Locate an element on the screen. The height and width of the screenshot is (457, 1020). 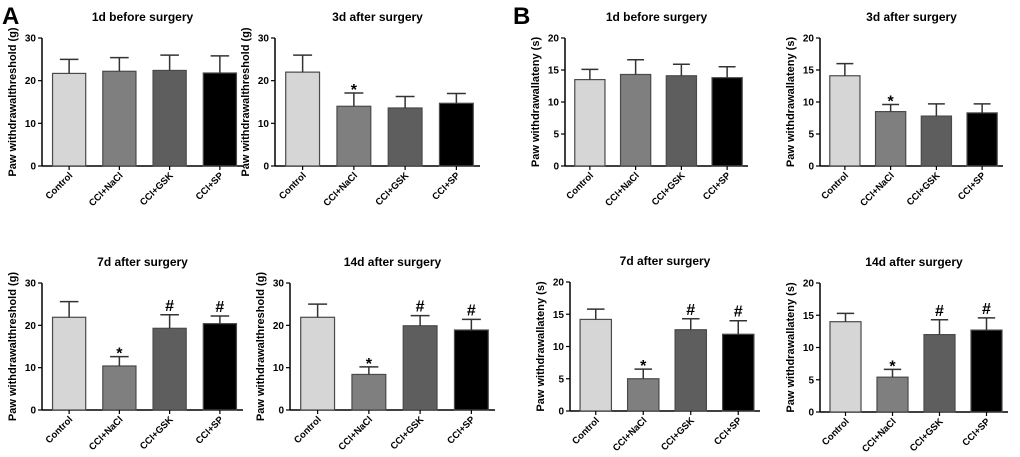
chart-title: 7d after surgery is located at coordinates (665, 261).